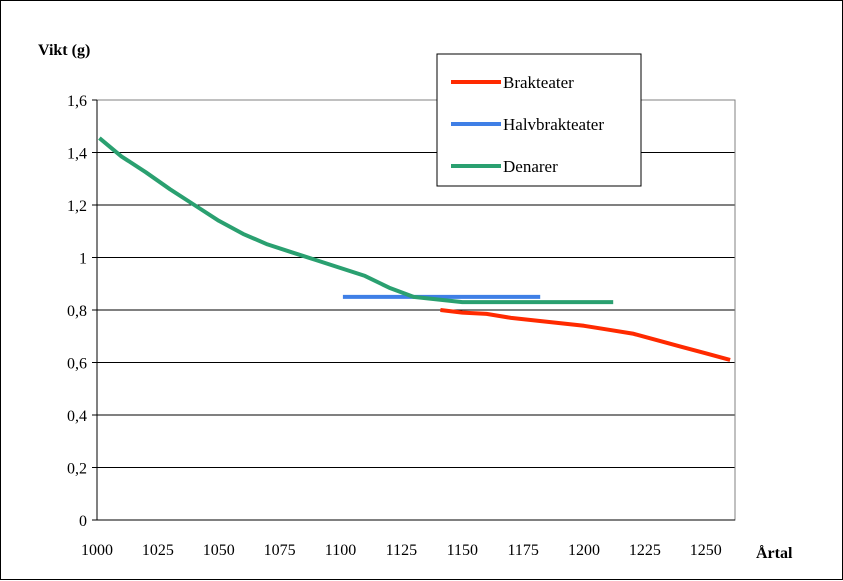 The height and width of the screenshot is (581, 843). What do you see at coordinates (77, 416) in the screenshot?
I see `y-tick-label: 0,4` at bounding box center [77, 416].